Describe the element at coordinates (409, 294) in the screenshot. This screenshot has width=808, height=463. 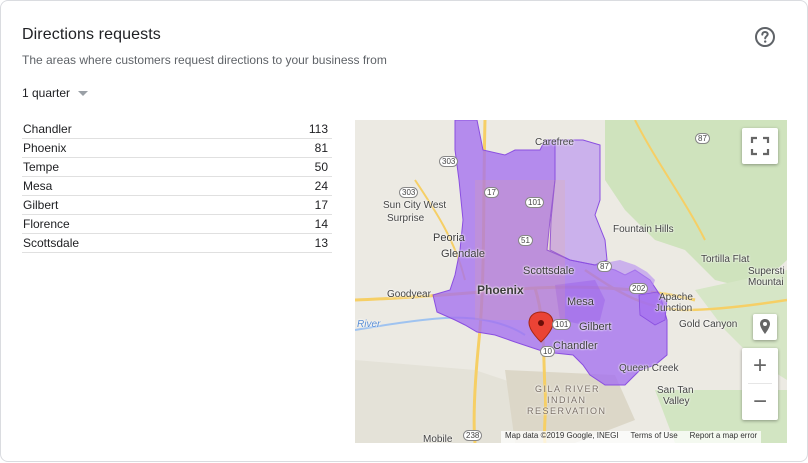
I see `map-label-goodyear: Goodyear` at that location.